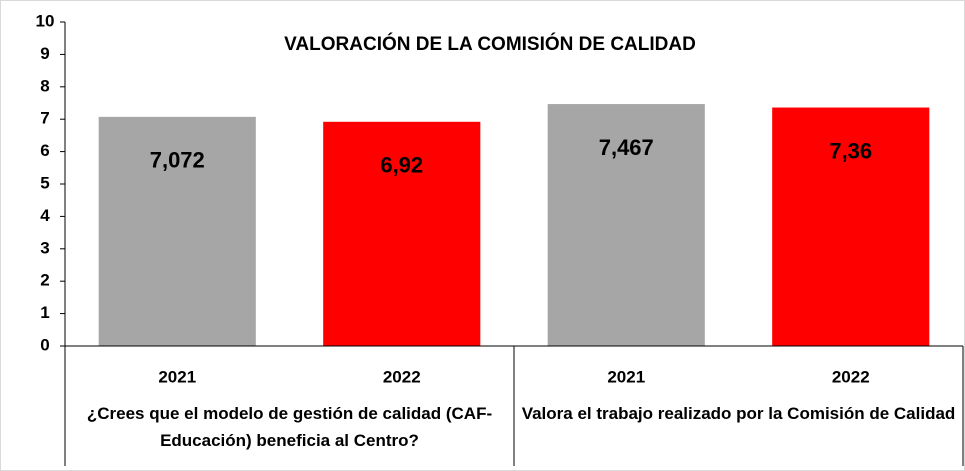  I want to click on data-label: 7,36, so click(850, 150).